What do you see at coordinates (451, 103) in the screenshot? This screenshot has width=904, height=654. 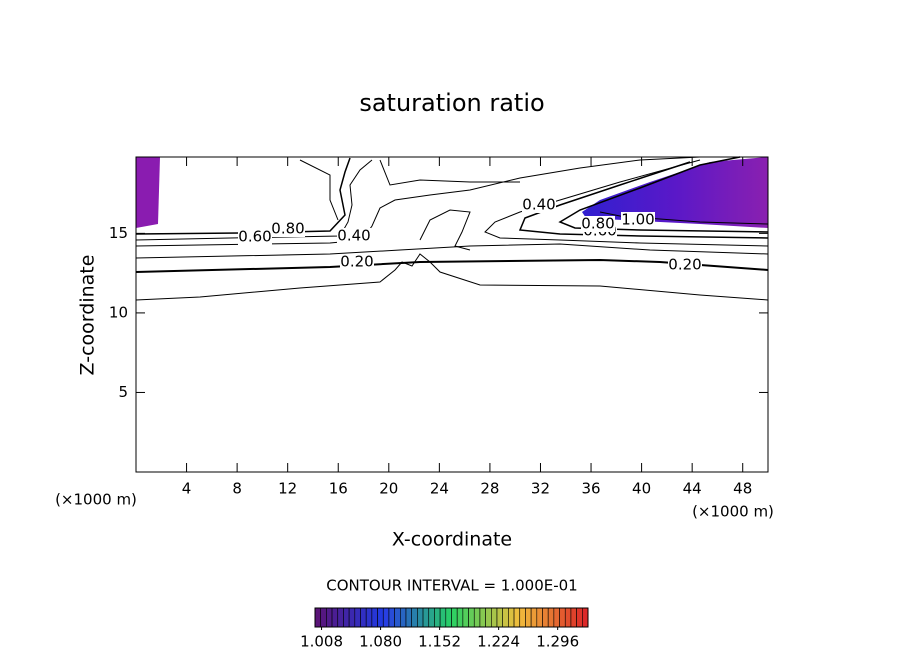 I see `chart-title: saturation ratio` at bounding box center [451, 103].